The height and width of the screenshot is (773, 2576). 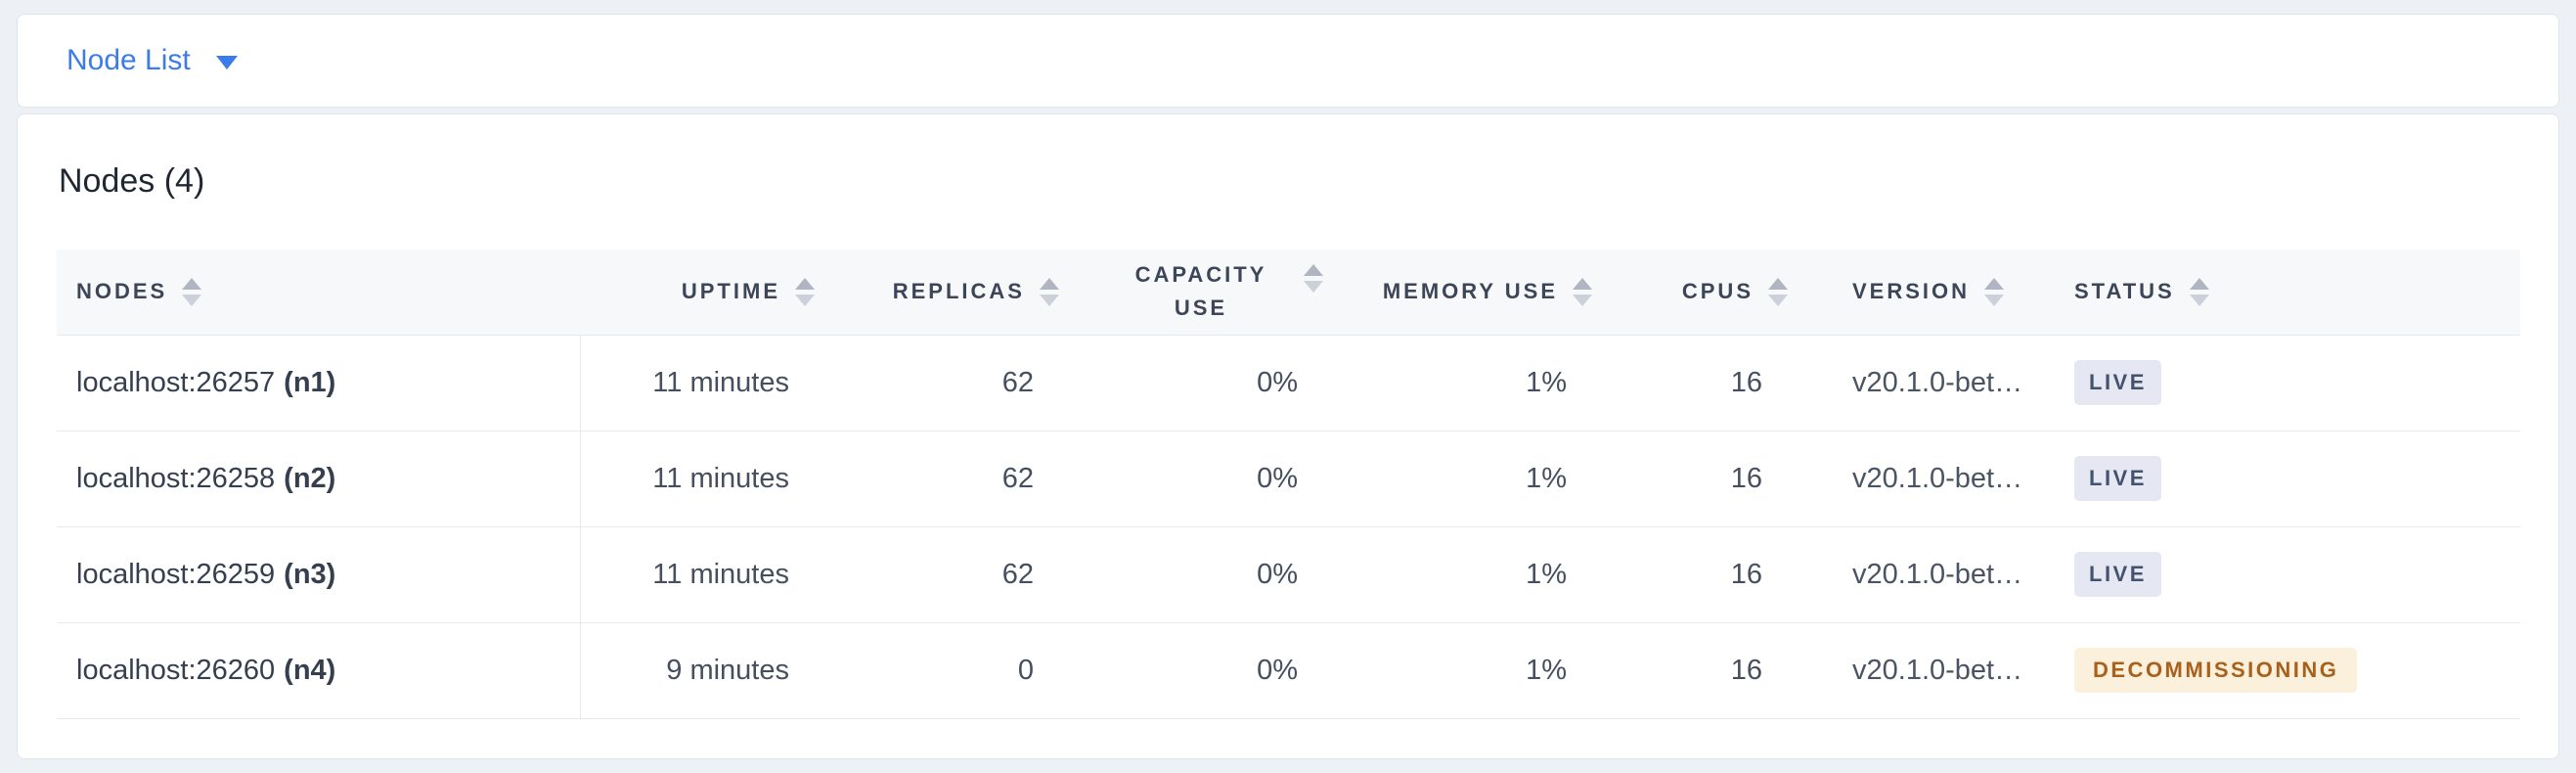 What do you see at coordinates (176, 478) in the screenshot?
I see `node-address: localhost:26258` at bounding box center [176, 478].